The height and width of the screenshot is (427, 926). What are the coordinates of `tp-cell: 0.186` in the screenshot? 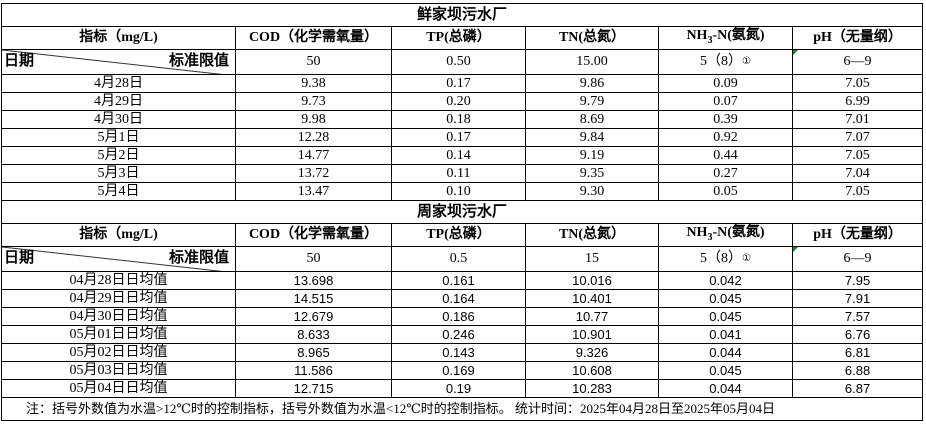 It's located at (458, 316).